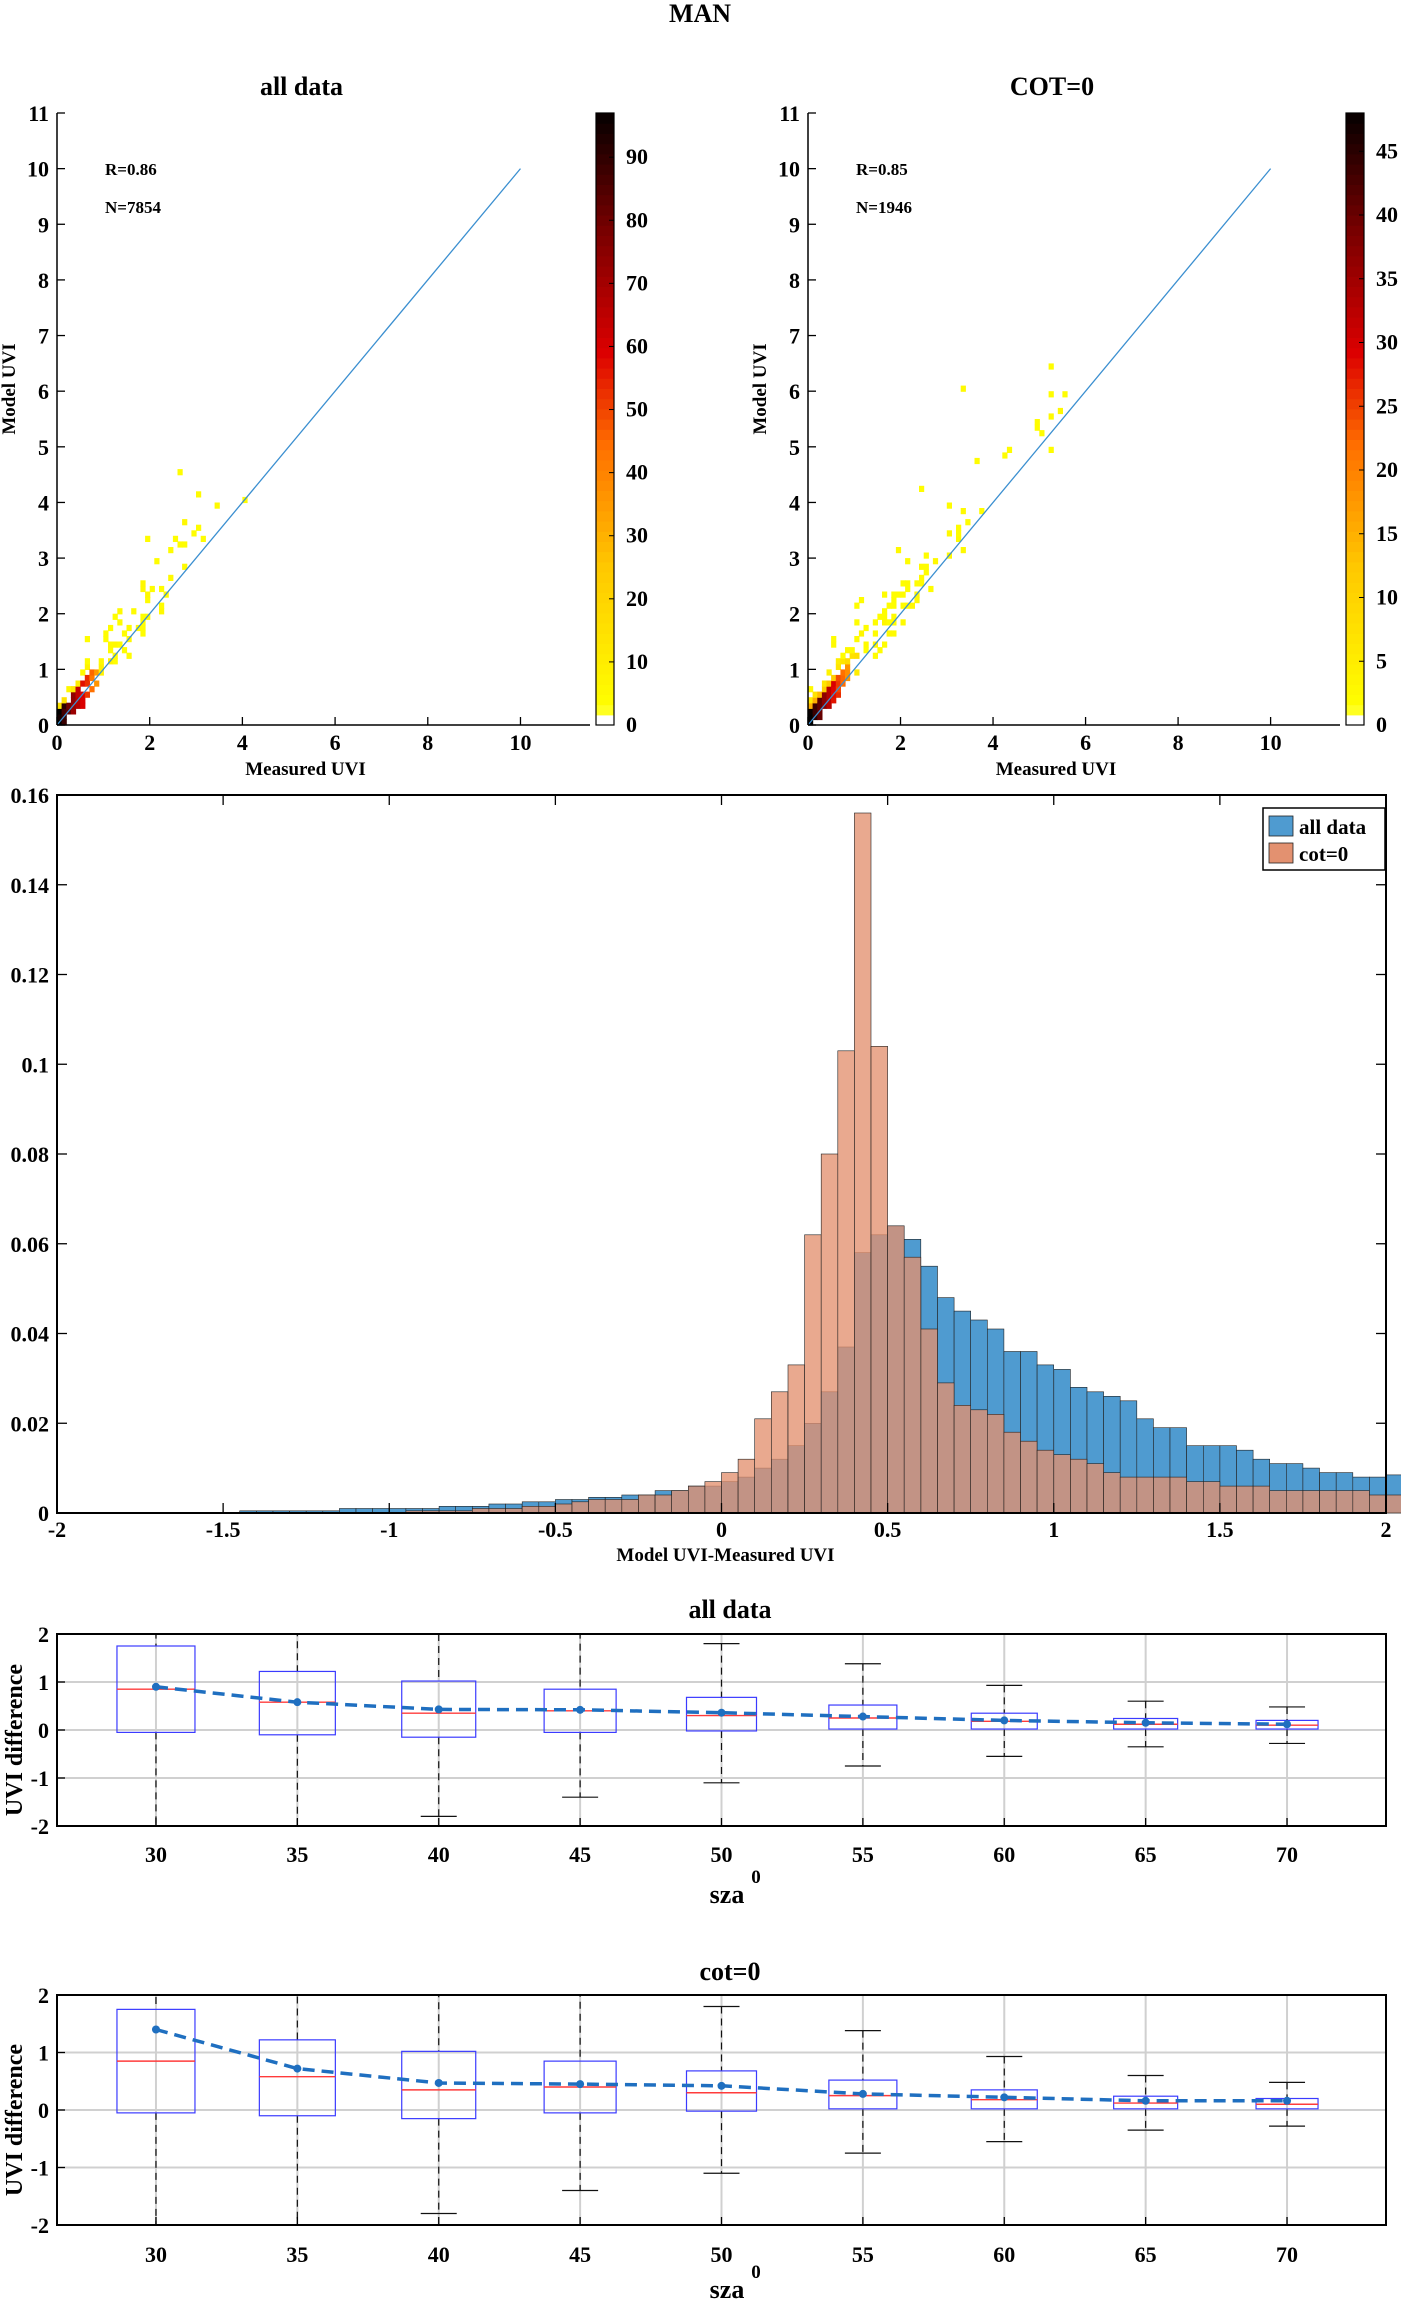 This screenshot has height=2305, width=1401. Describe the element at coordinates (30, 1244) in the screenshot. I see `y-tick-label: 0.06` at that location.